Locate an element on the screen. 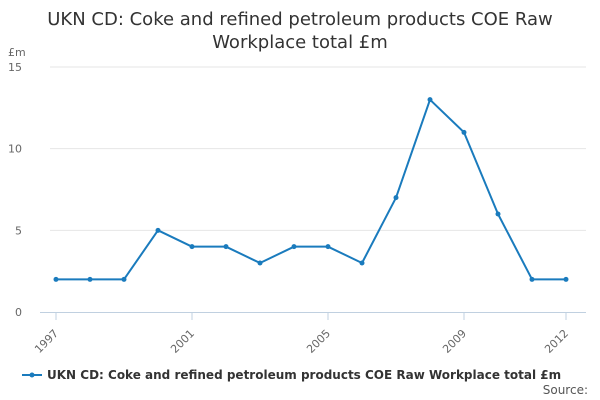  y-tick-label: 10 is located at coordinates (15, 149).